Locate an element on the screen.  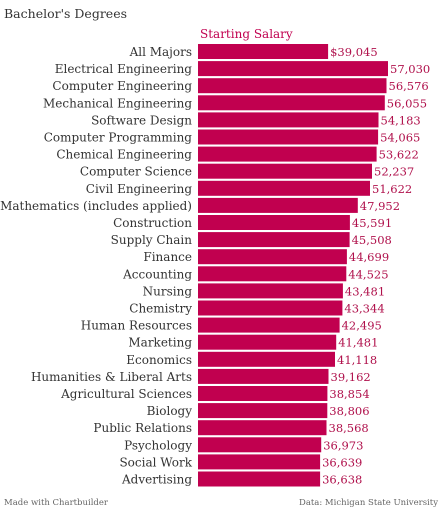
value-label: 38,854 is located at coordinates (349, 394).